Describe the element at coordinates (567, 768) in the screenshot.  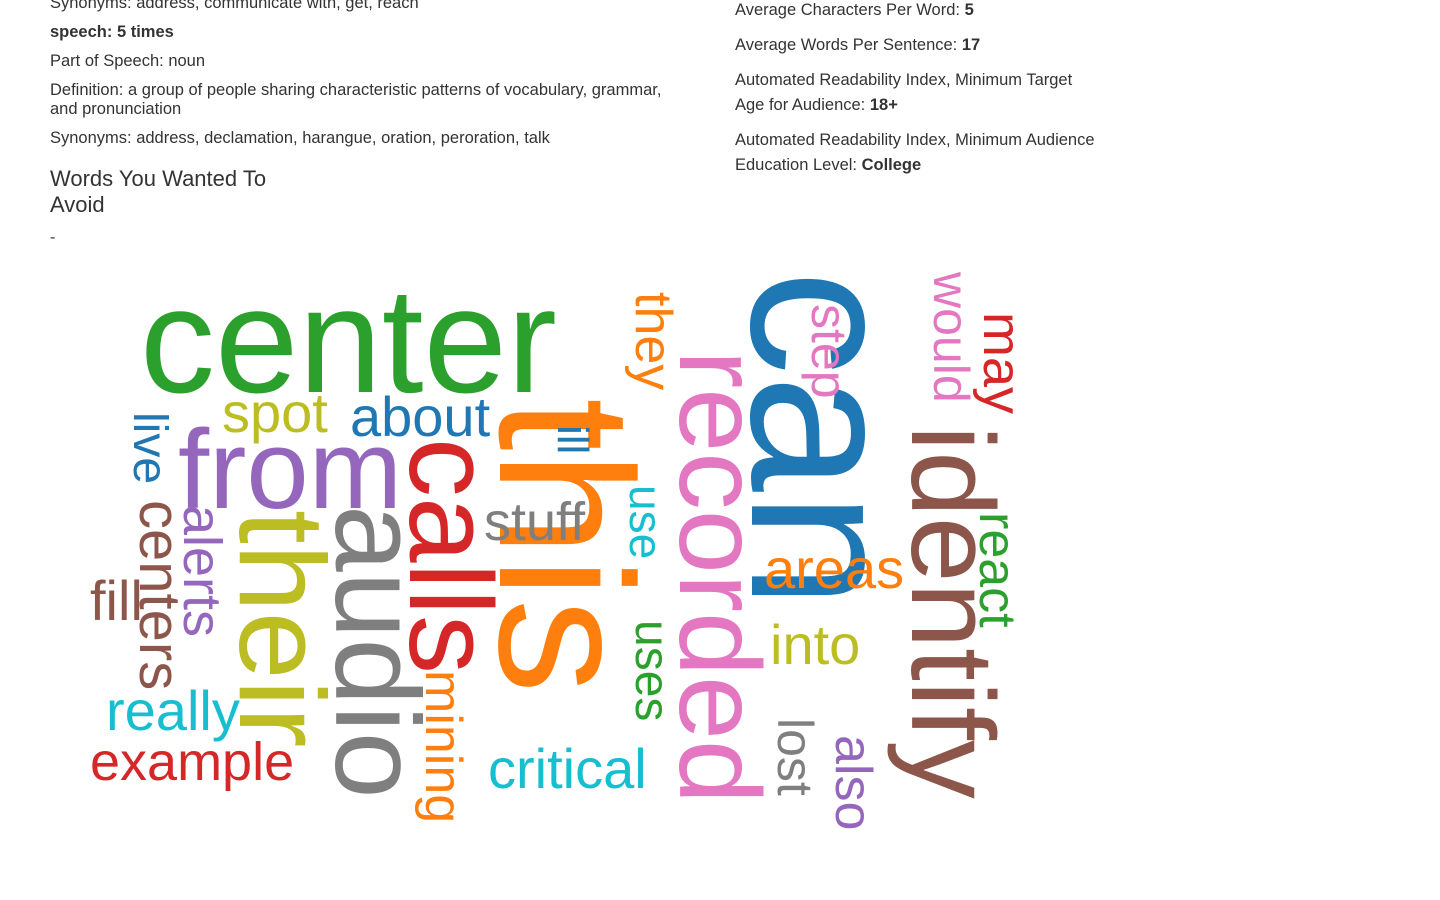
I see `cloud-word-critical: critical` at that location.